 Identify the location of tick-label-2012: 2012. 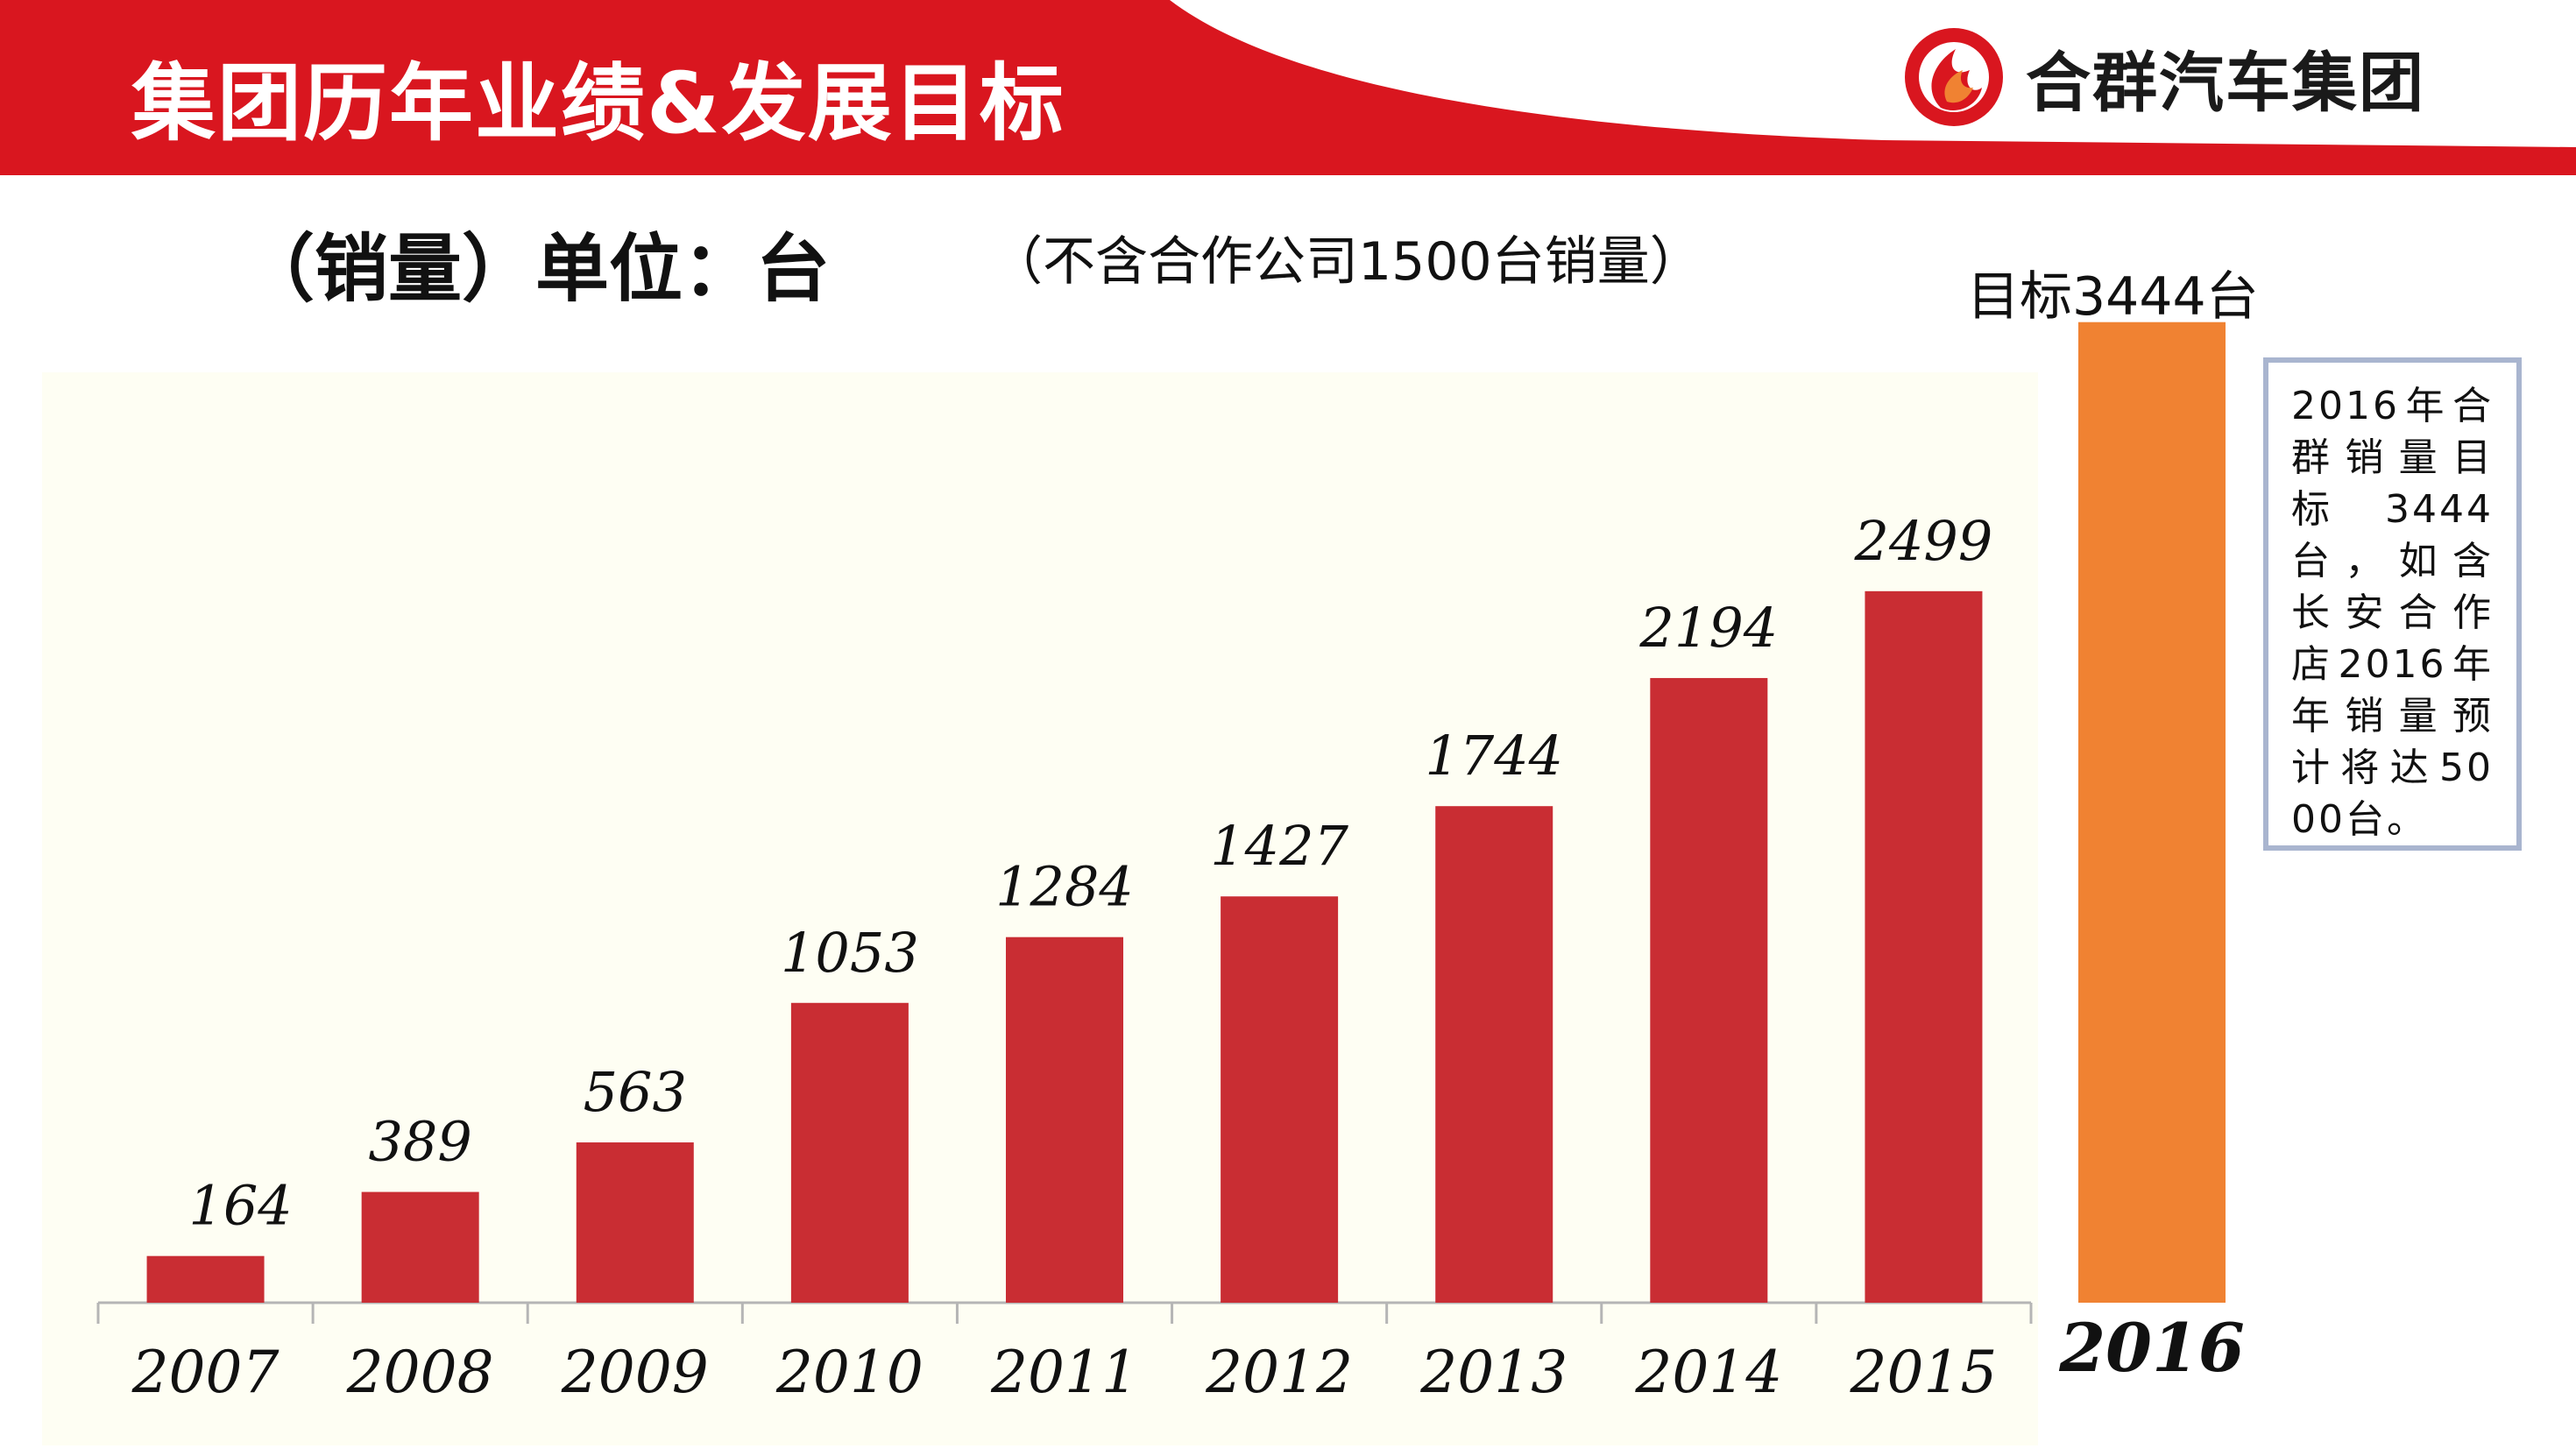
(1279, 1372).